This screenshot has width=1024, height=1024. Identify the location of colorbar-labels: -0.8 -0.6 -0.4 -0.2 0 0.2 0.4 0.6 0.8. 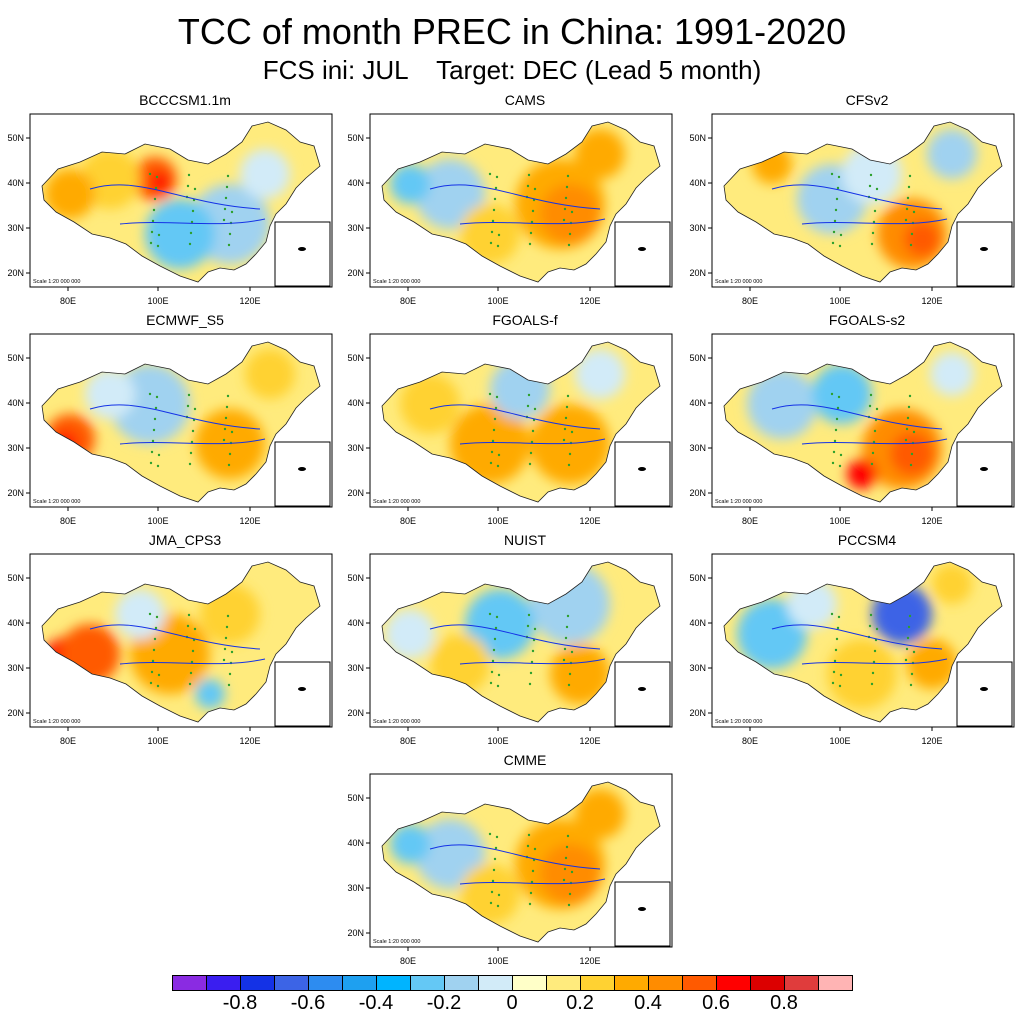
(512, 1006).